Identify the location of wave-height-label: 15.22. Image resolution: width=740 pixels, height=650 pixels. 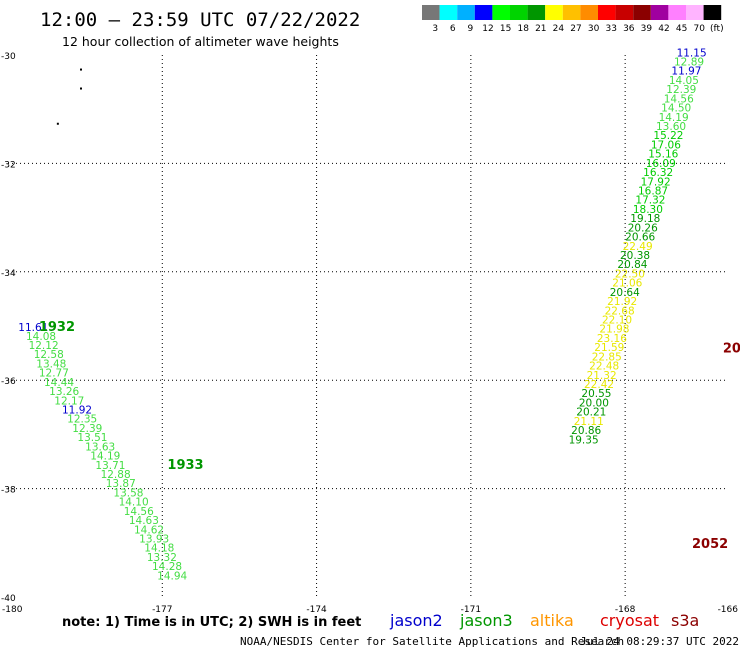
(668, 136).